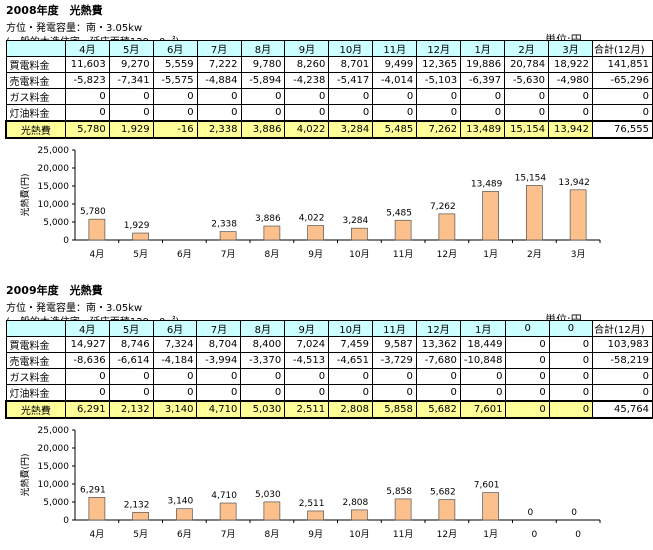 The image size is (653, 550). I want to click on value-cell: 3,284, so click(351, 129).